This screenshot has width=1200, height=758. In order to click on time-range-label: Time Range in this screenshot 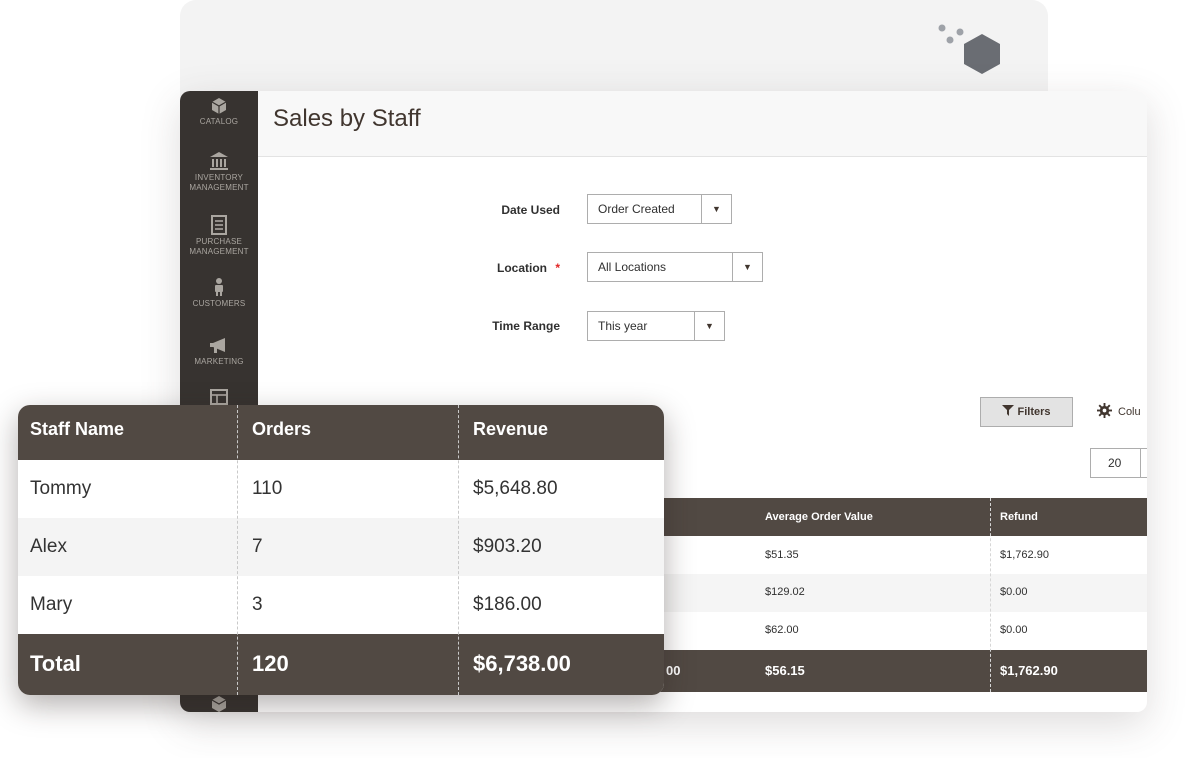, I will do `click(526, 326)`.